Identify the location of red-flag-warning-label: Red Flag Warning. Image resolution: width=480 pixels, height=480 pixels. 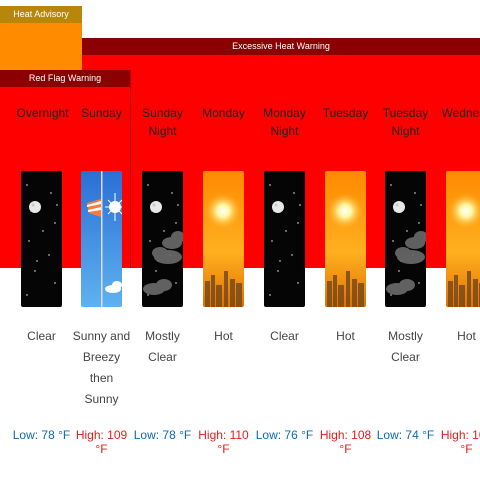
(65, 78).